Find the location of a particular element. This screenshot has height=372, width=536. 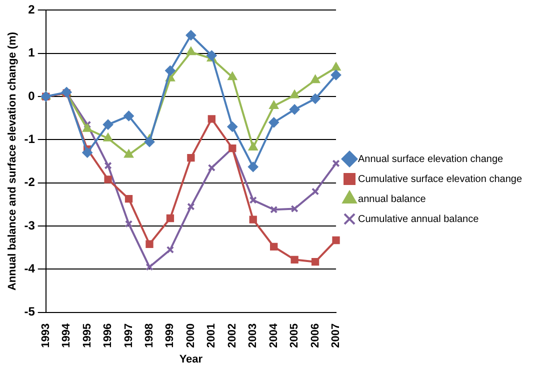

y-tick-label: -1 is located at coordinates (30, 139).